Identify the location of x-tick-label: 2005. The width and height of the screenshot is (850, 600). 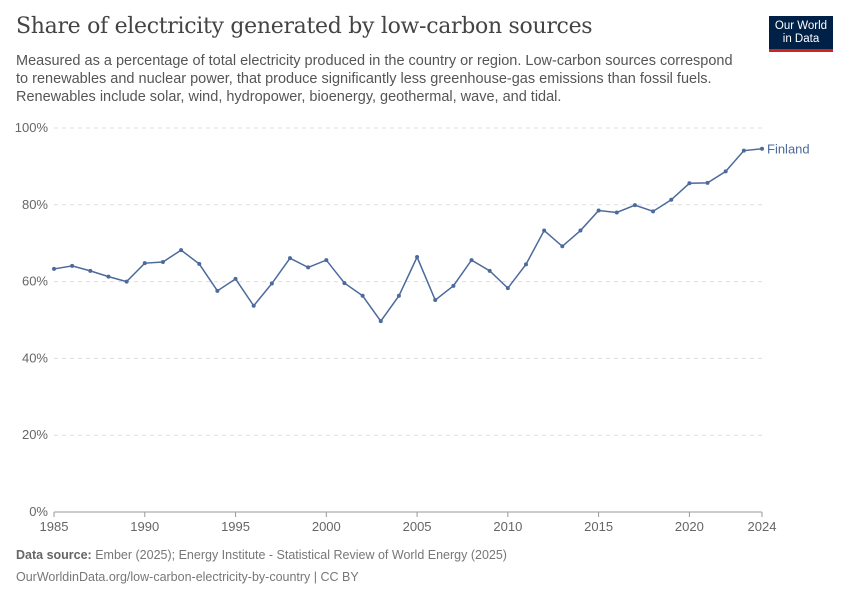
(417, 526).